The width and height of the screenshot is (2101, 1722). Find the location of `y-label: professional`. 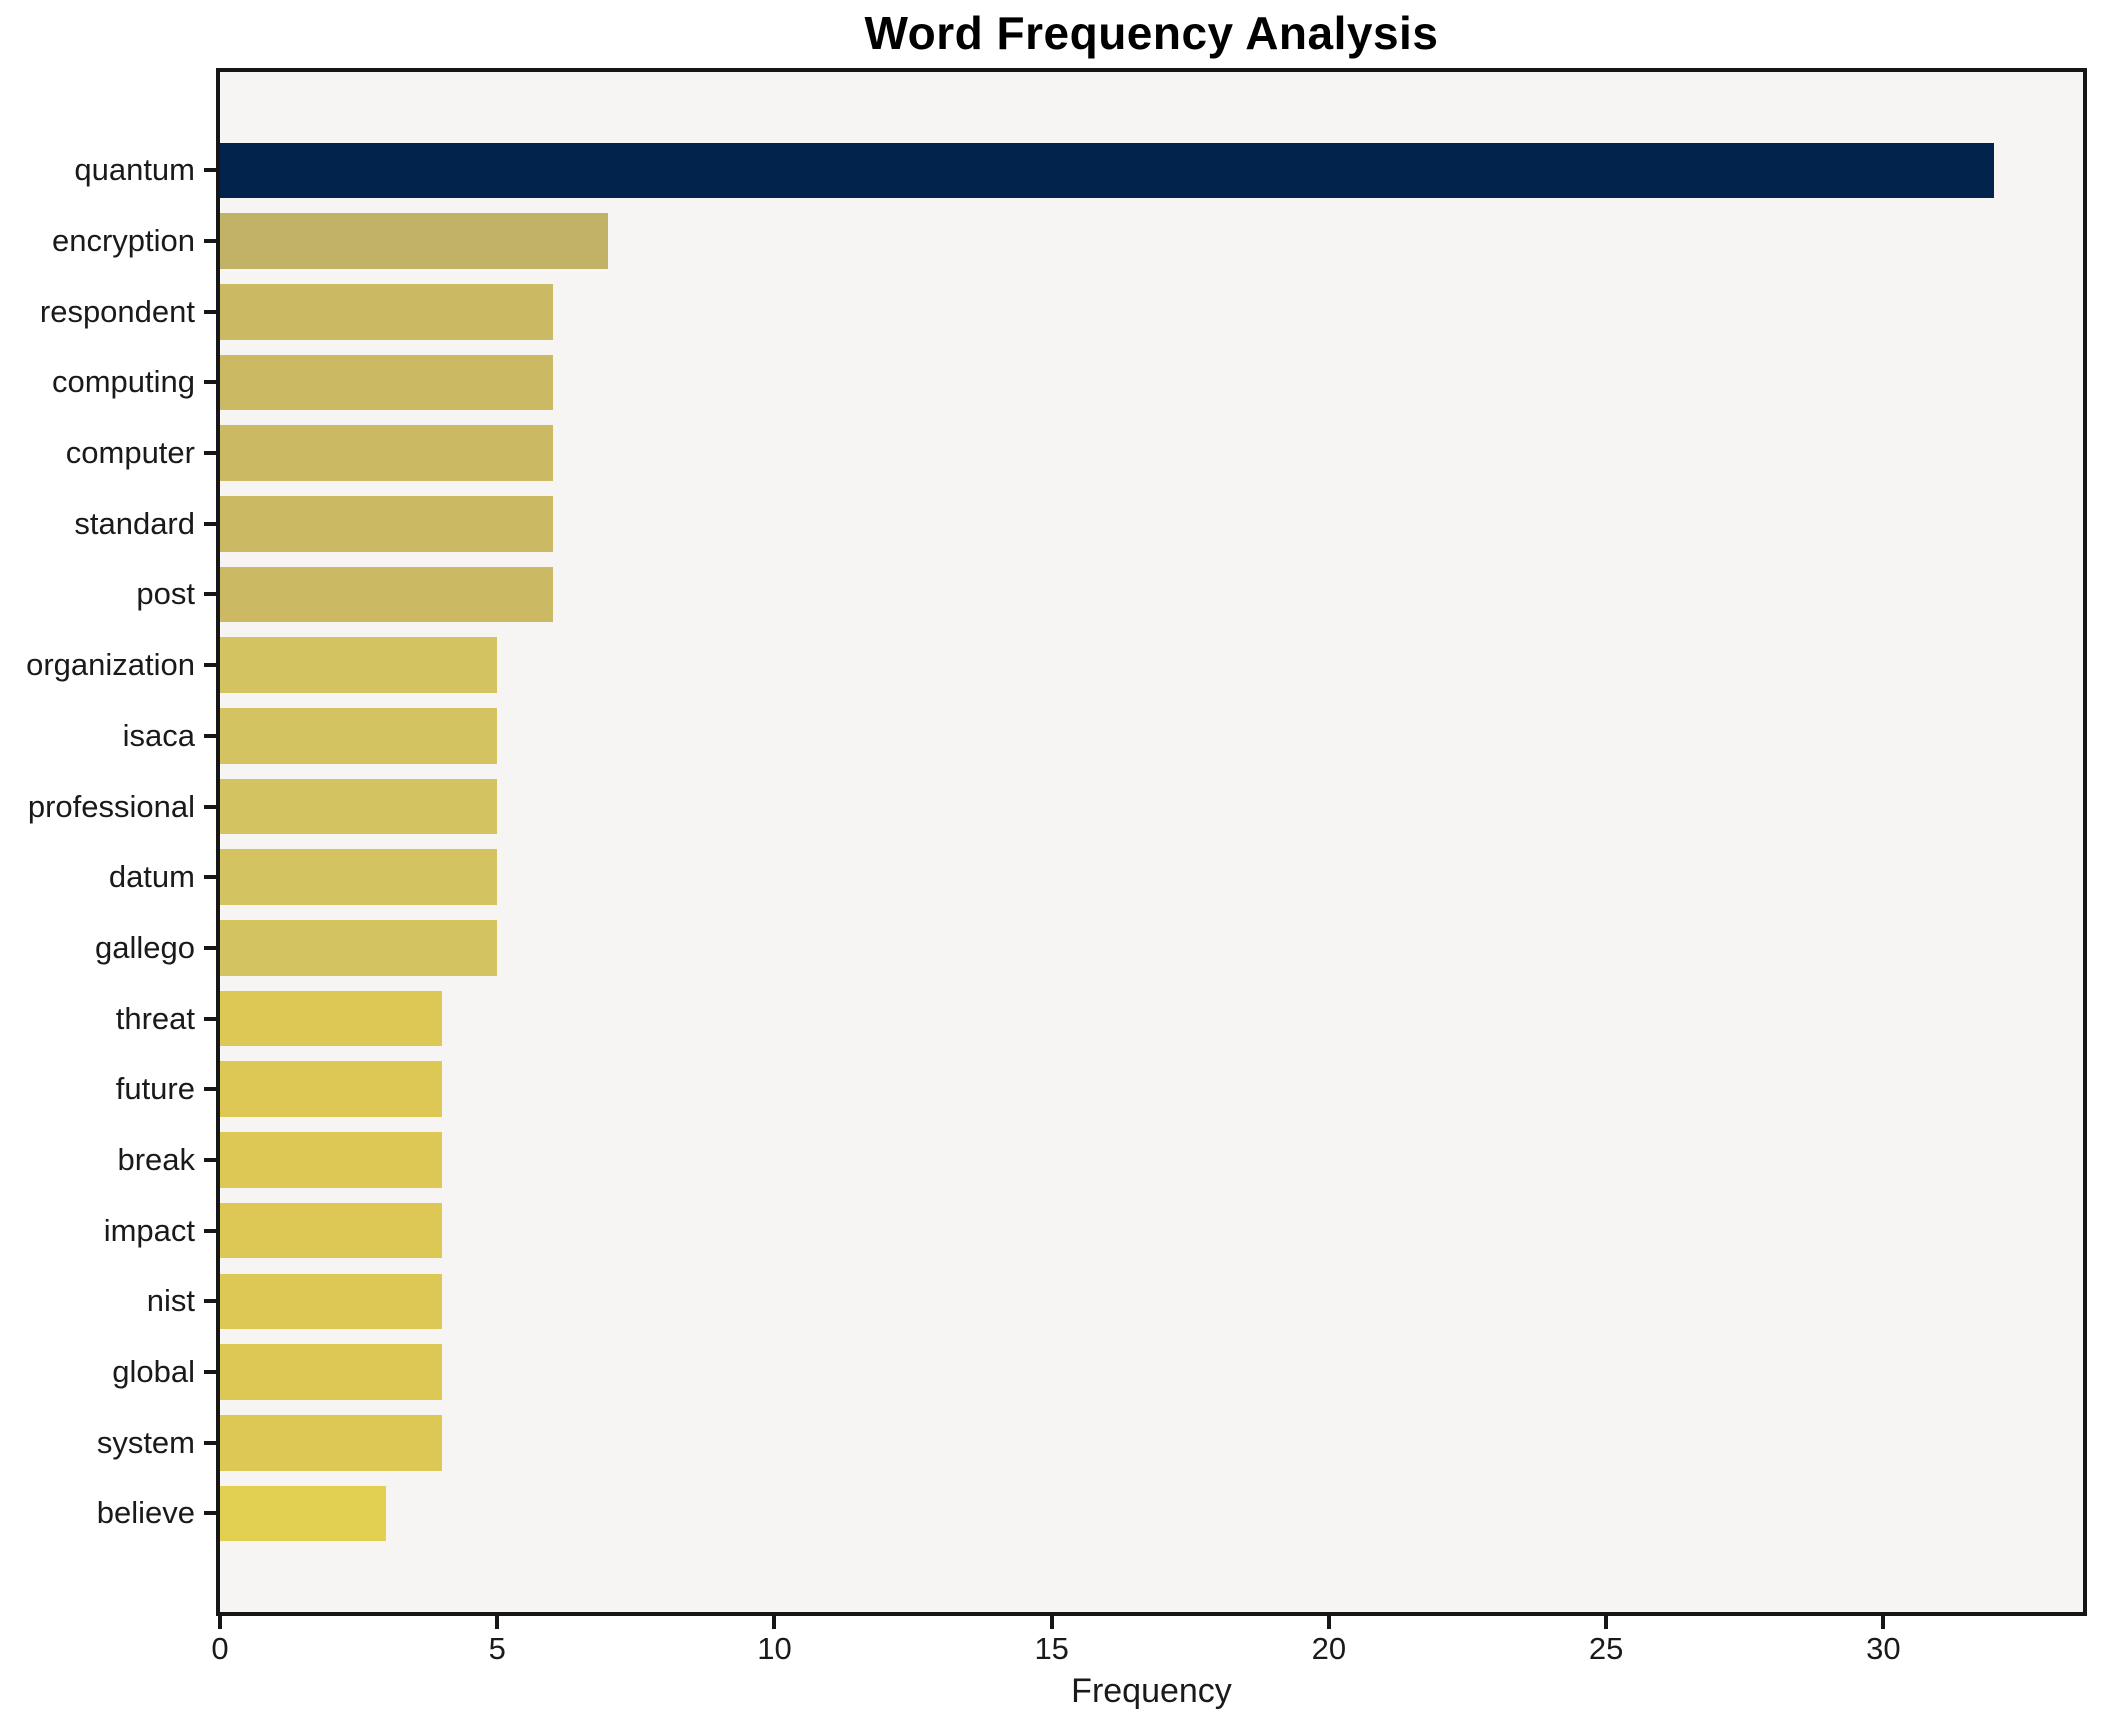

y-label: professional is located at coordinates (111, 806).